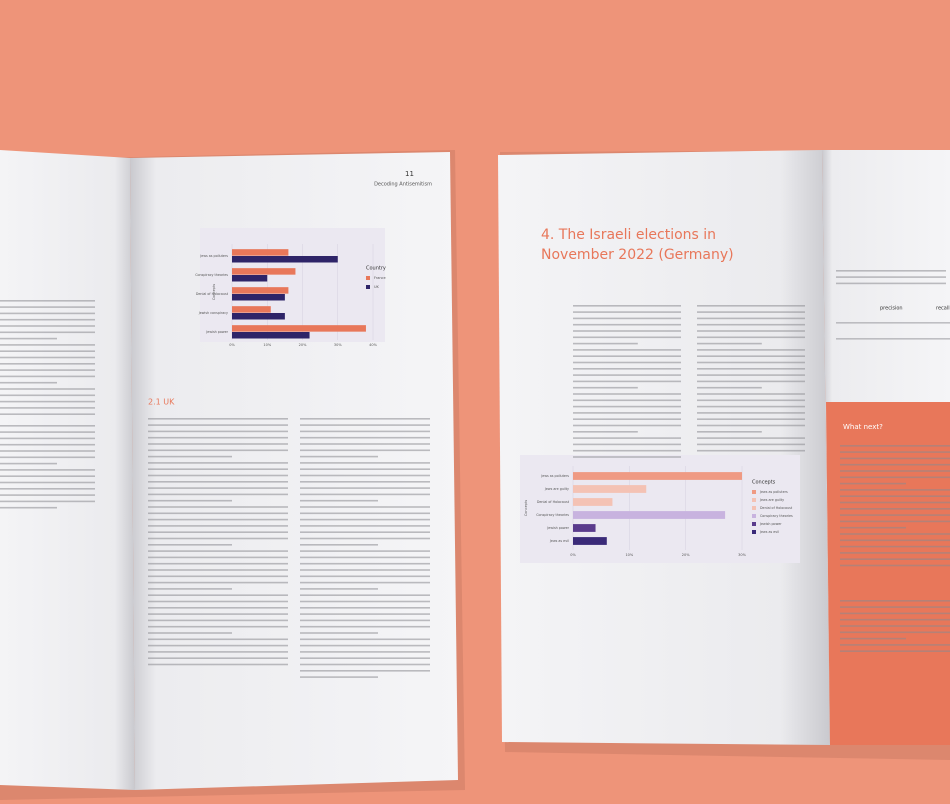  I want to click on chapter-heading: 4. The Israeli elections in, so click(628, 235).